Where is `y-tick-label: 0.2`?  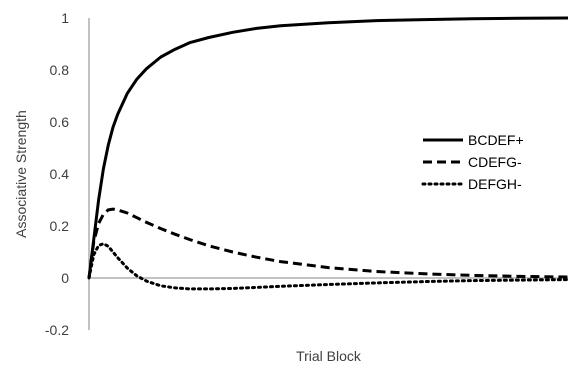
y-tick-label: 0.2 is located at coordinates (60, 226).